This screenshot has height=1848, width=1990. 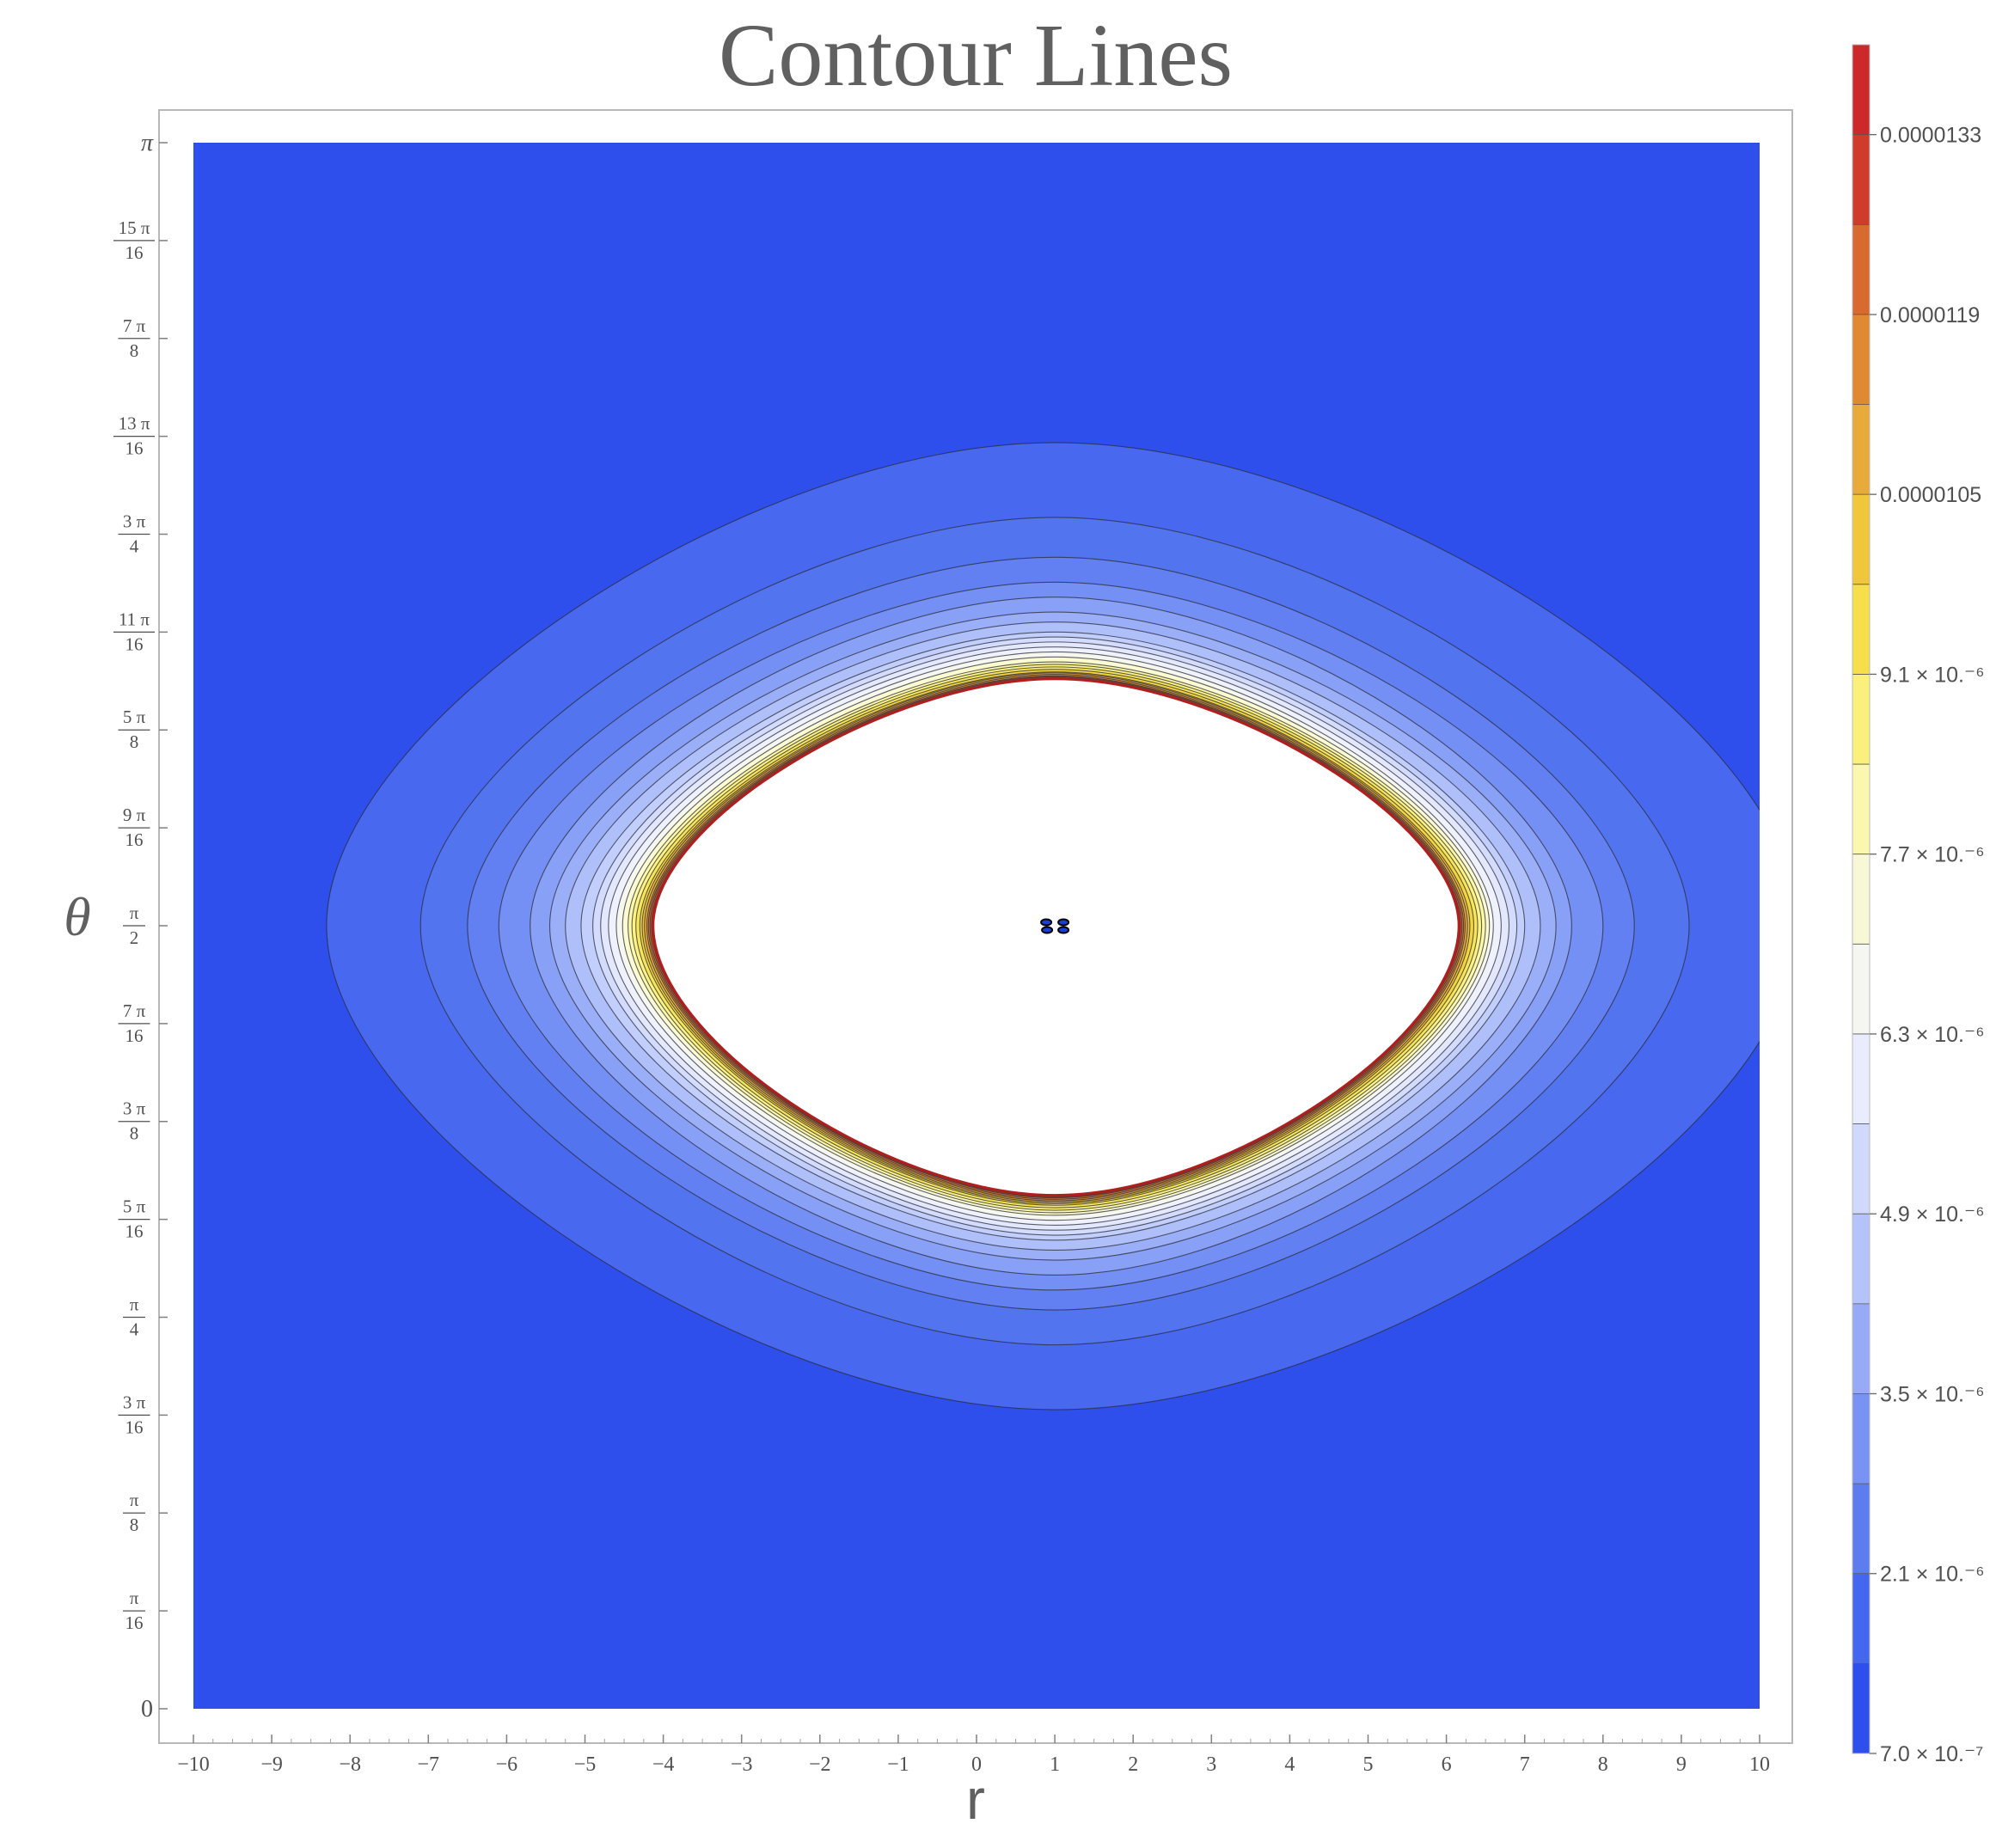 What do you see at coordinates (134, 815) in the screenshot?
I see `y-tick-numerator: 9 π` at bounding box center [134, 815].